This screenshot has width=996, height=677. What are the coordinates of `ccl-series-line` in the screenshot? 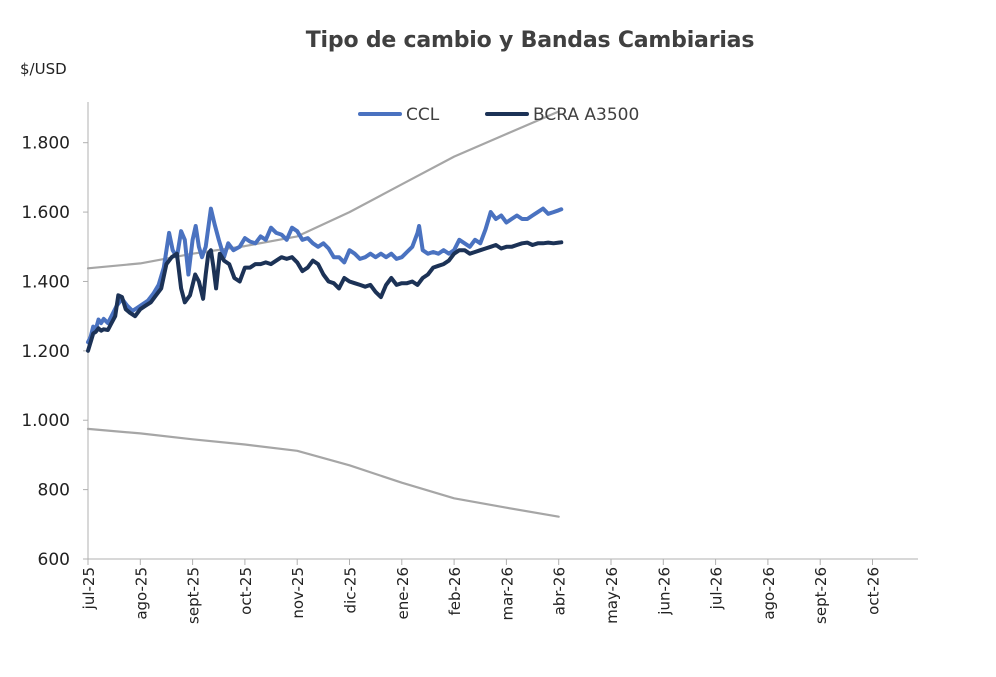 It's located at (325, 275).